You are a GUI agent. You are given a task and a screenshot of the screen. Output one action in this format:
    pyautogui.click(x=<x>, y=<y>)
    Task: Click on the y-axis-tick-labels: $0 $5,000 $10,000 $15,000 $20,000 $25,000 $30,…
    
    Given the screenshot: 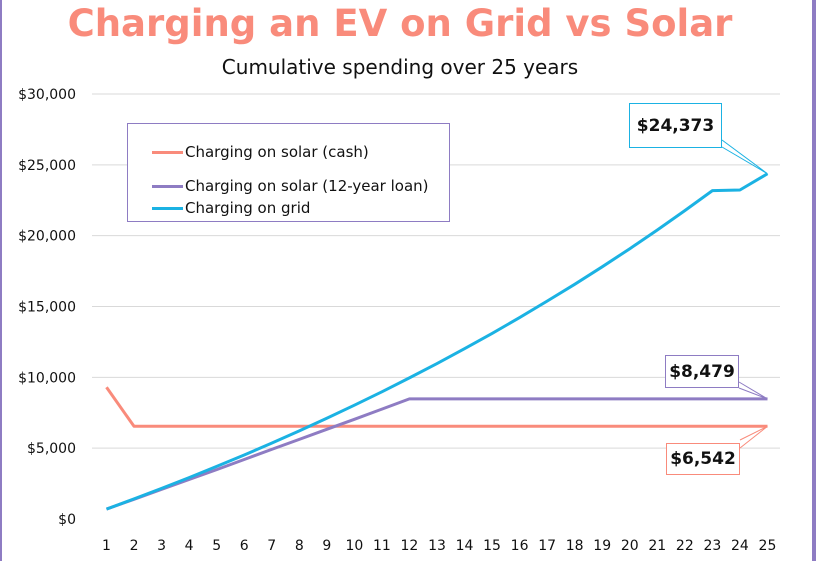 What is the action you would take?
    pyautogui.click(x=47, y=307)
    